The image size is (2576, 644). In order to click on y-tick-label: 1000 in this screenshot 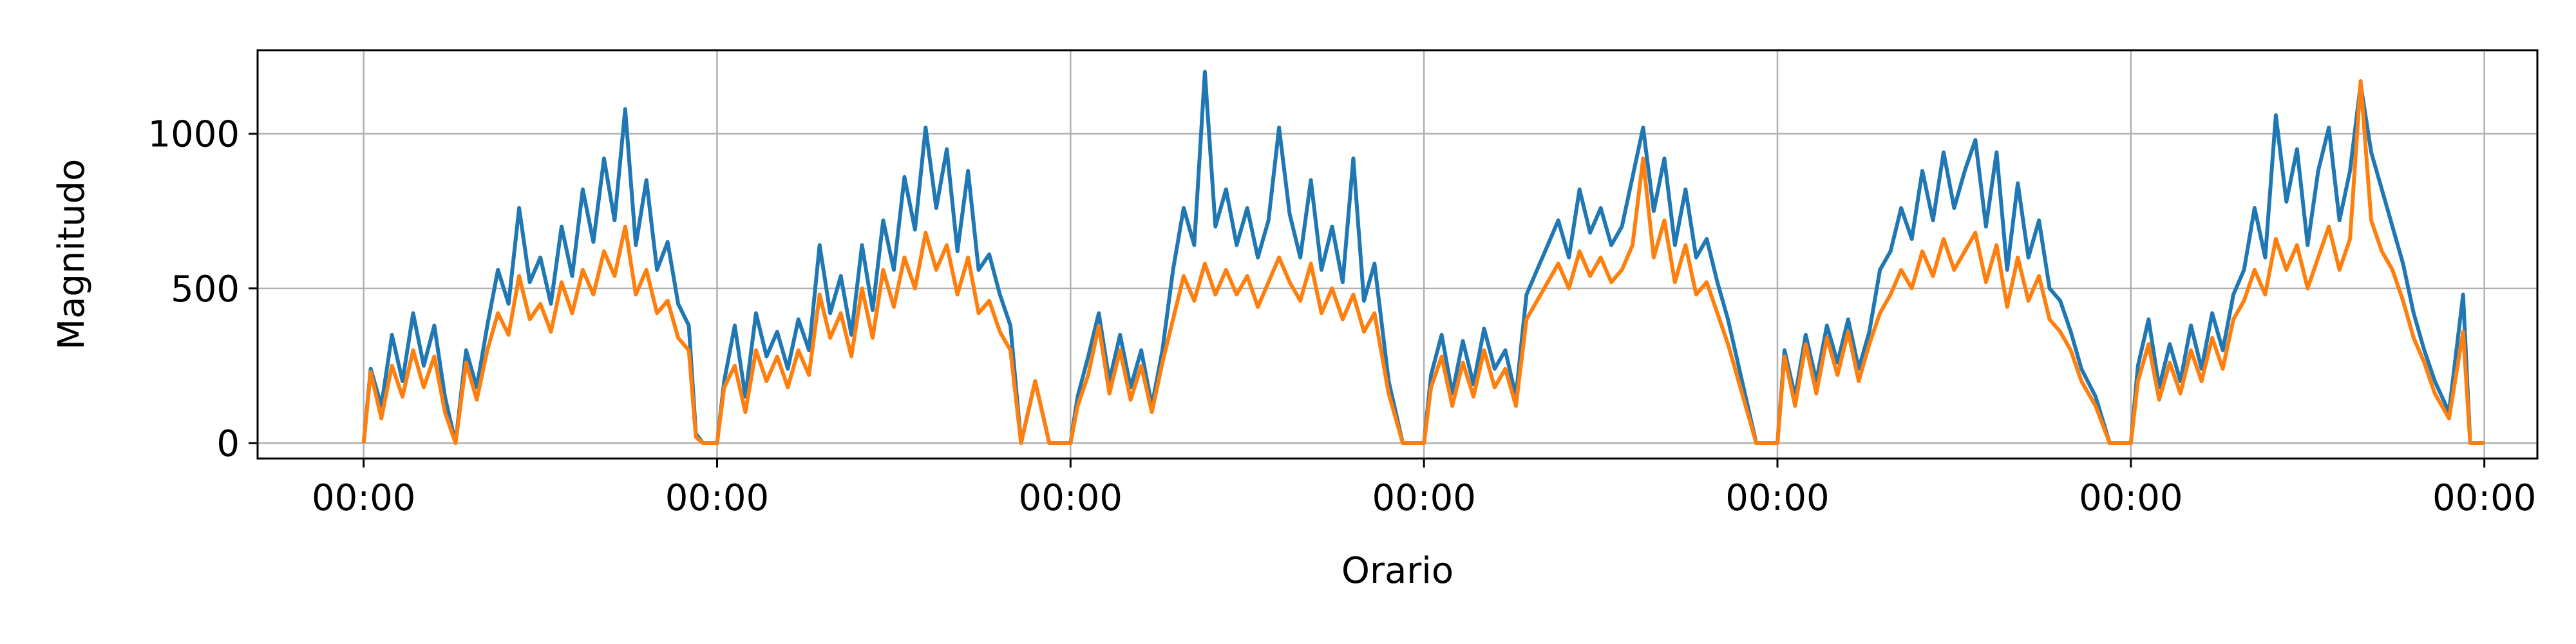, I will do `click(193, 135)`.